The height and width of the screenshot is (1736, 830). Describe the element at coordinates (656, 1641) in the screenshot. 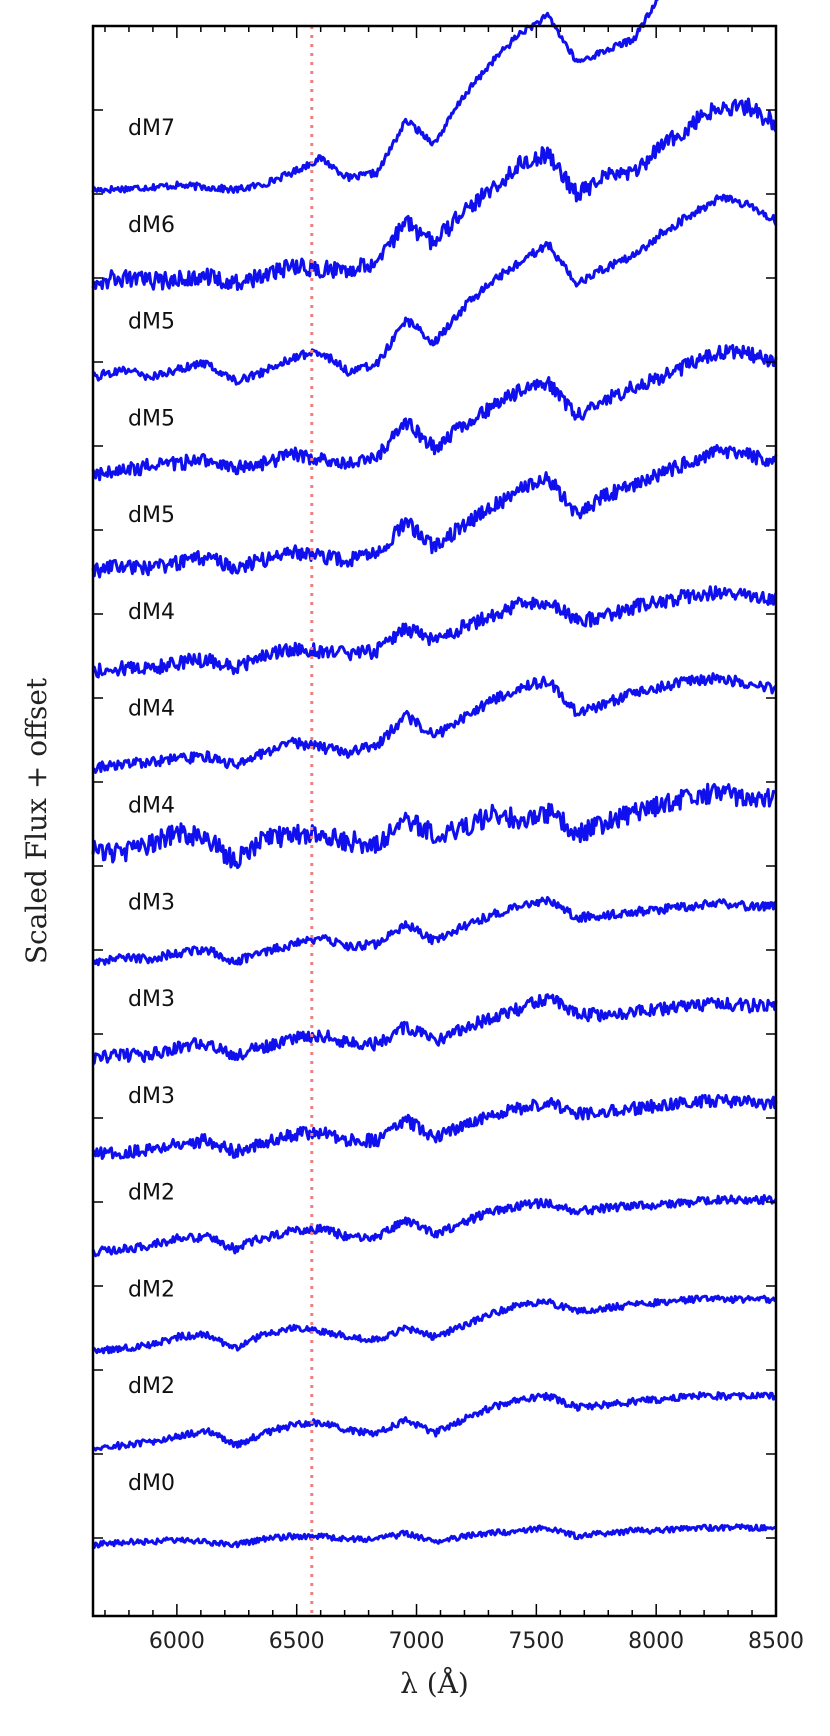

I see `x-tick-label: 8000` at that location.